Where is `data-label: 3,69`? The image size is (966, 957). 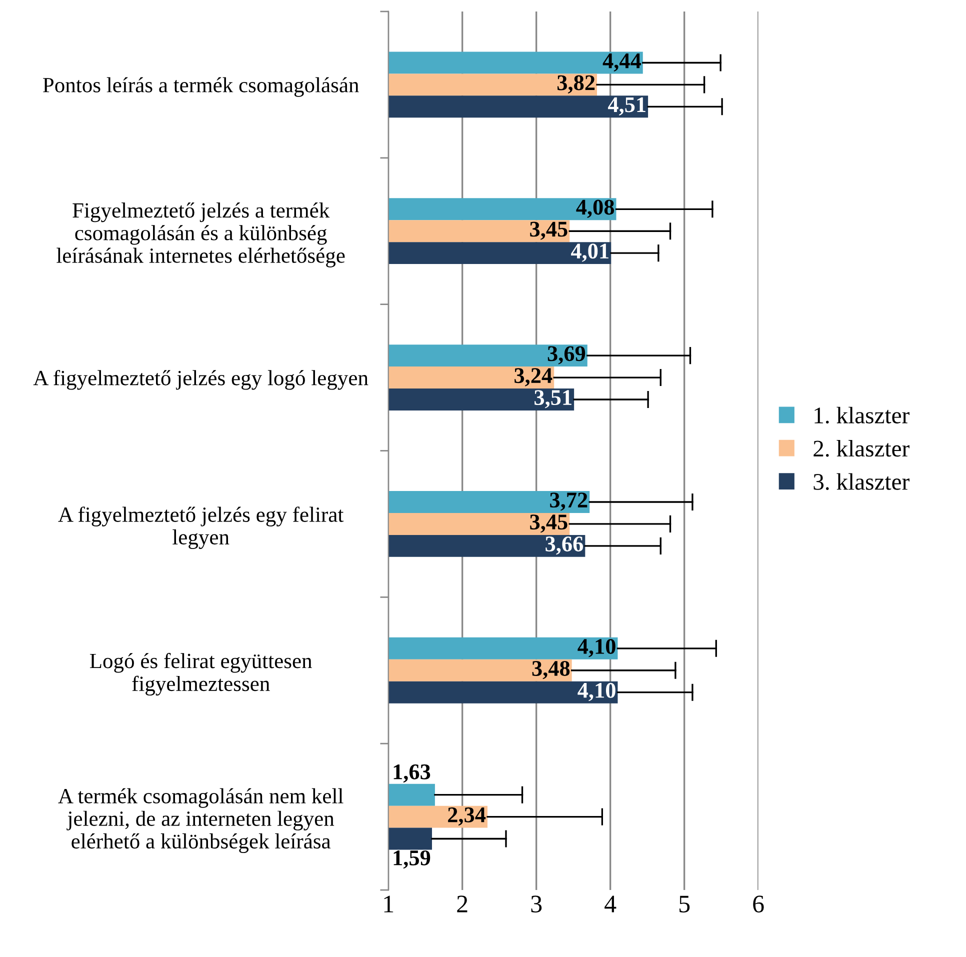 data-label: 3,69 is located at coordinates (567, 355).